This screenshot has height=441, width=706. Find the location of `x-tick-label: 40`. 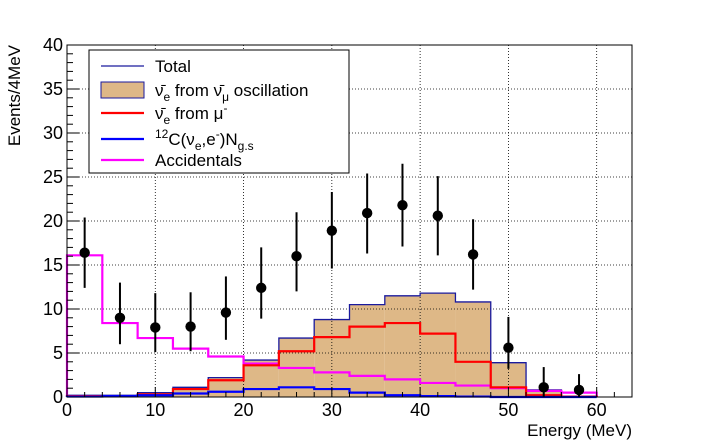

x-tick-label: 40 is located at coordinates (420, 410).